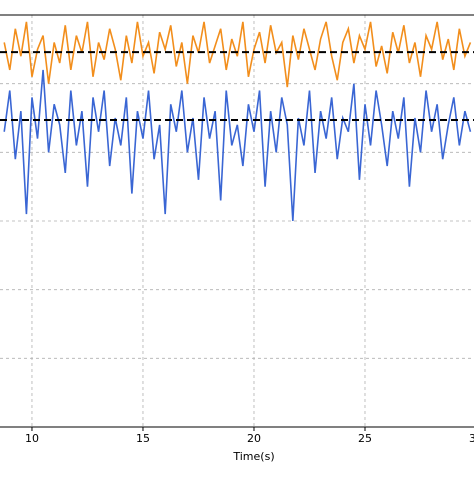 Image resolution: width=474 pixels, height=478 pixels. What do you see at coordinates (365, 438) in the screenshot?
I see `x-tick-label: 25` at bounding box center [365, 438].